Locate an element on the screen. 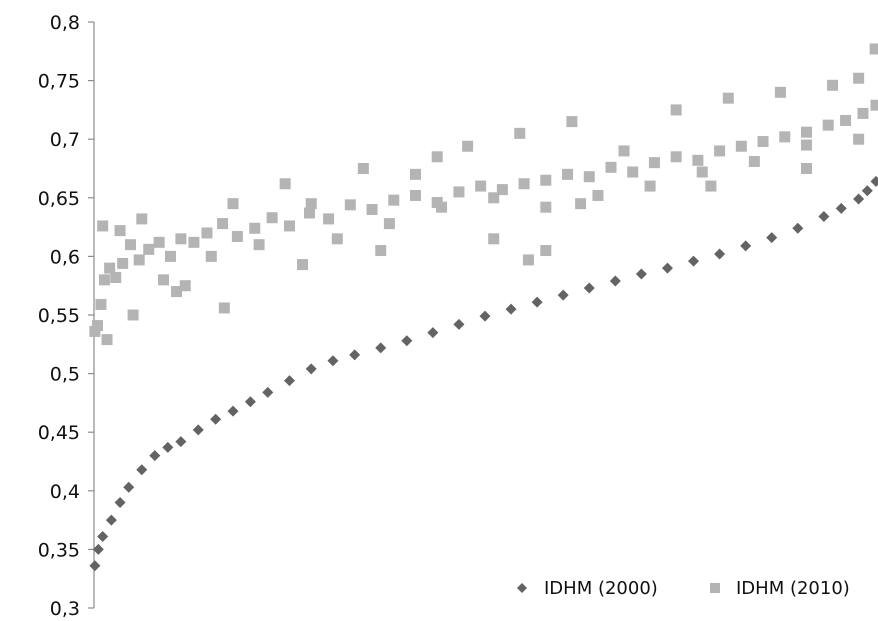 Image resolution: width=878 pixels, height=621 pixels. y-tick-label: 0,6 is located at coordinates (65, 257).